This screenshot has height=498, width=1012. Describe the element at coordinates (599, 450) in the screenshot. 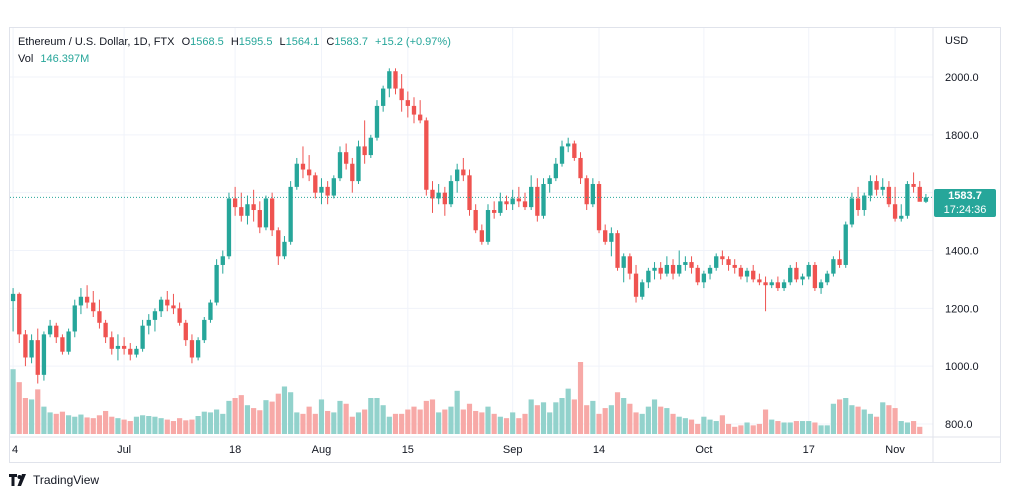

I see `x-tick-label: 14` at that location.